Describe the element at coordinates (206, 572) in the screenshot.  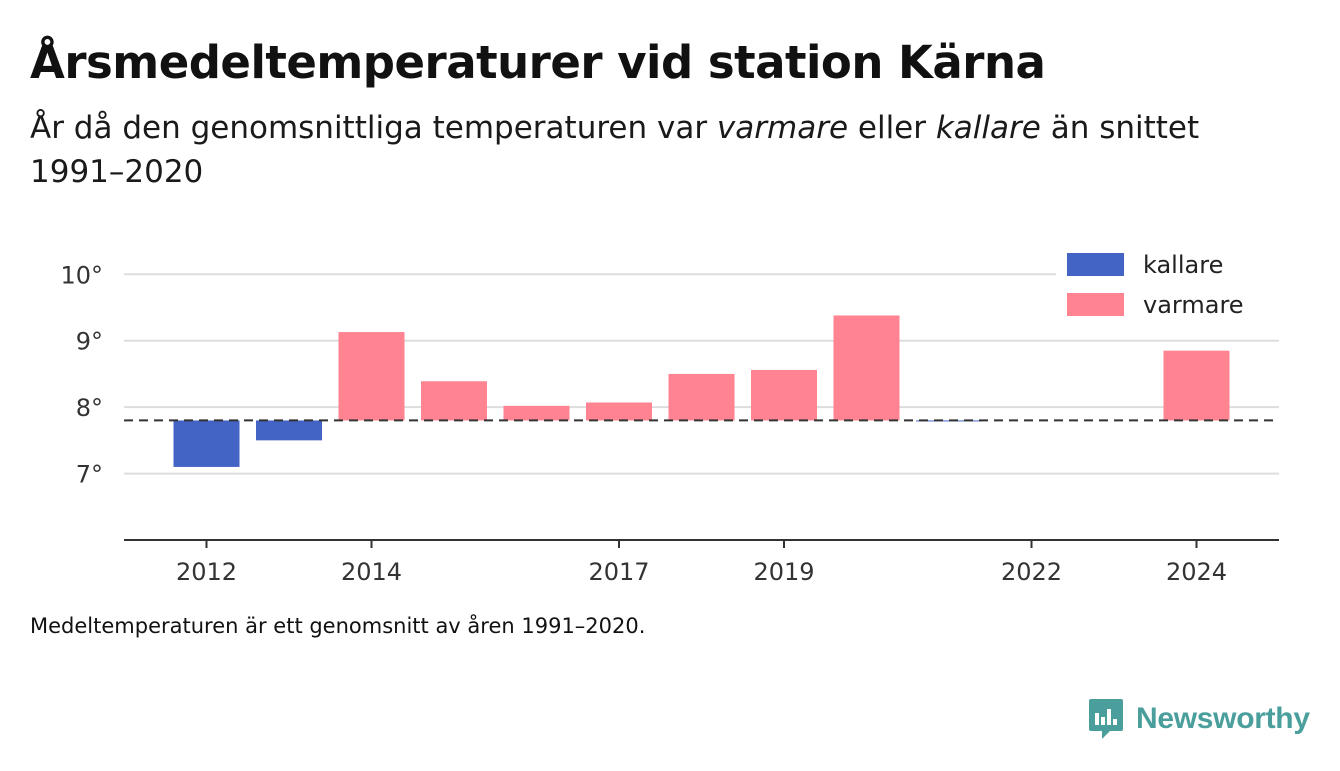
I see `x-tick-label: 2012` at that location.